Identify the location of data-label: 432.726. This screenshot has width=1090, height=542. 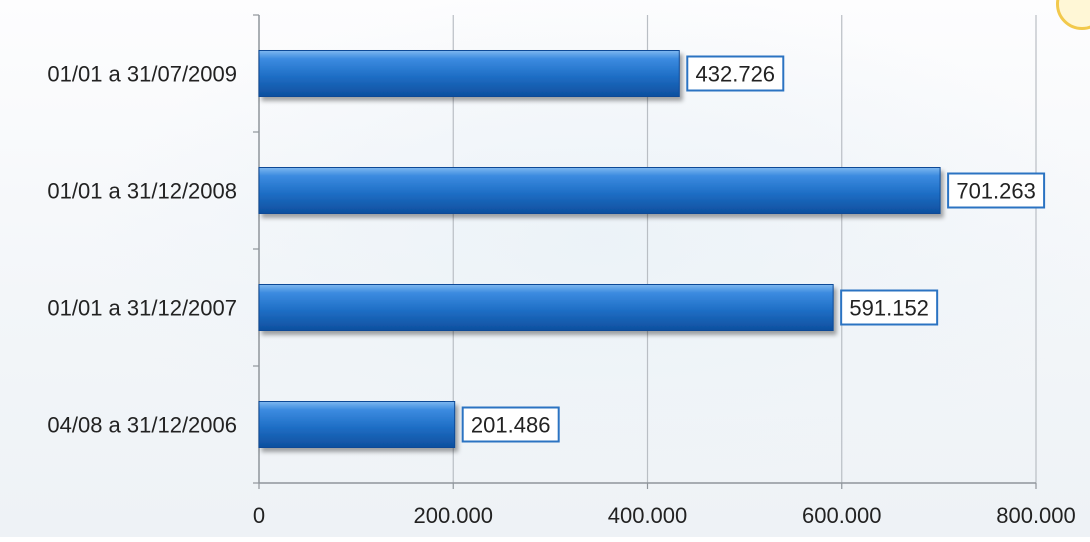
(736, 74).